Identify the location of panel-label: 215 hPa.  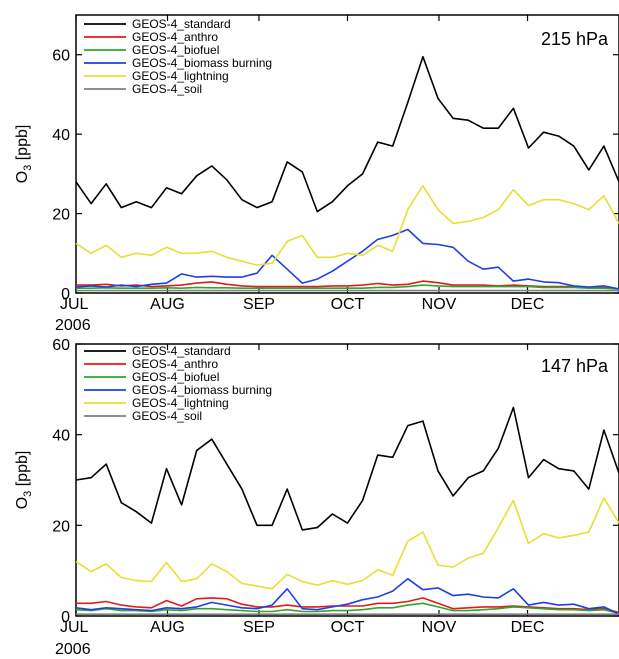
(575, 39).